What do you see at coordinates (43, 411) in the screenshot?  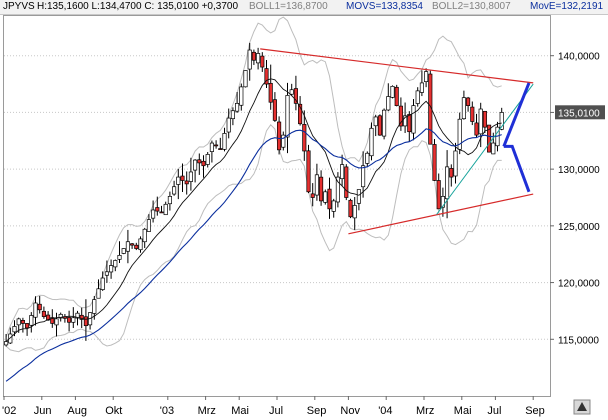 I see `x-tick-label: Jun` at bounding box center [43, 411].